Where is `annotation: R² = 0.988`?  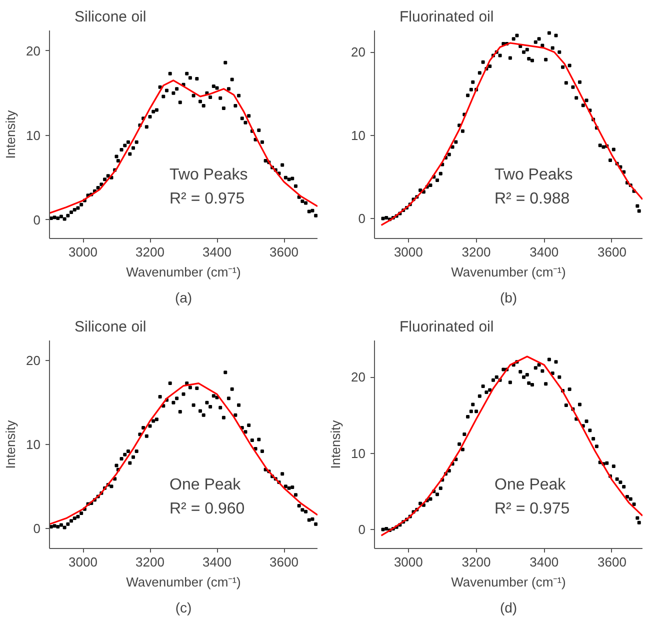
annotation: R² = 0.988 is located at coordinates (532, 199).